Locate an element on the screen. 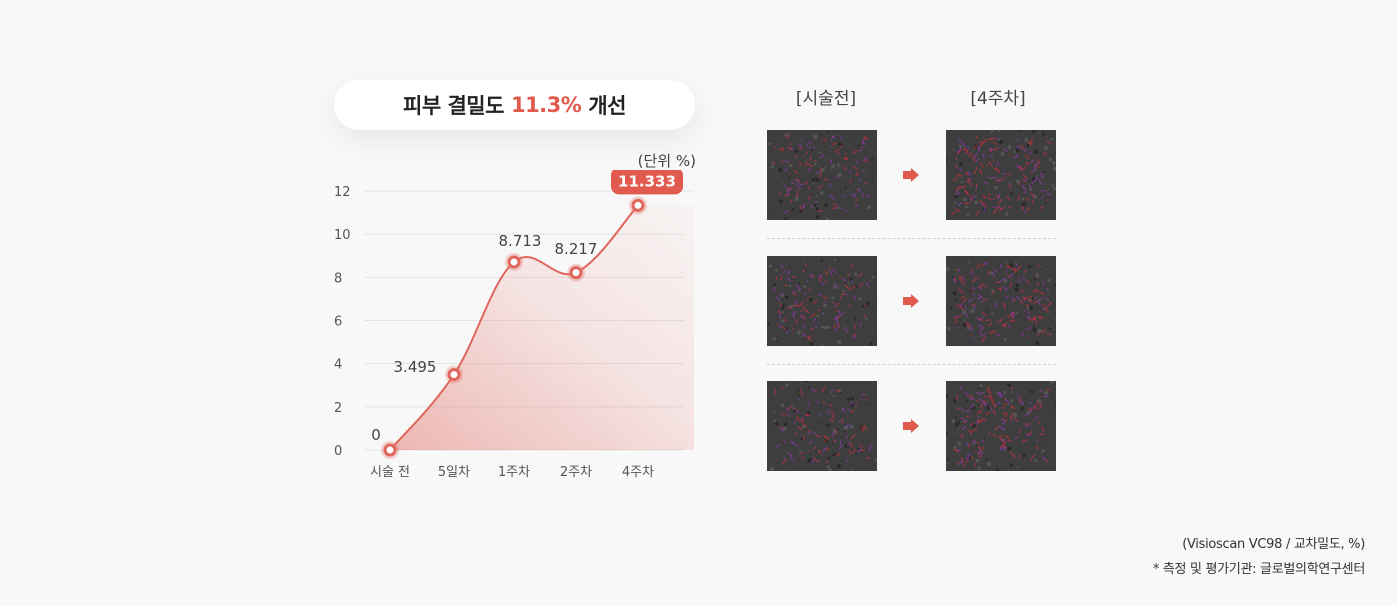  data-label: 11.333 is located at coordinates (647, 181).